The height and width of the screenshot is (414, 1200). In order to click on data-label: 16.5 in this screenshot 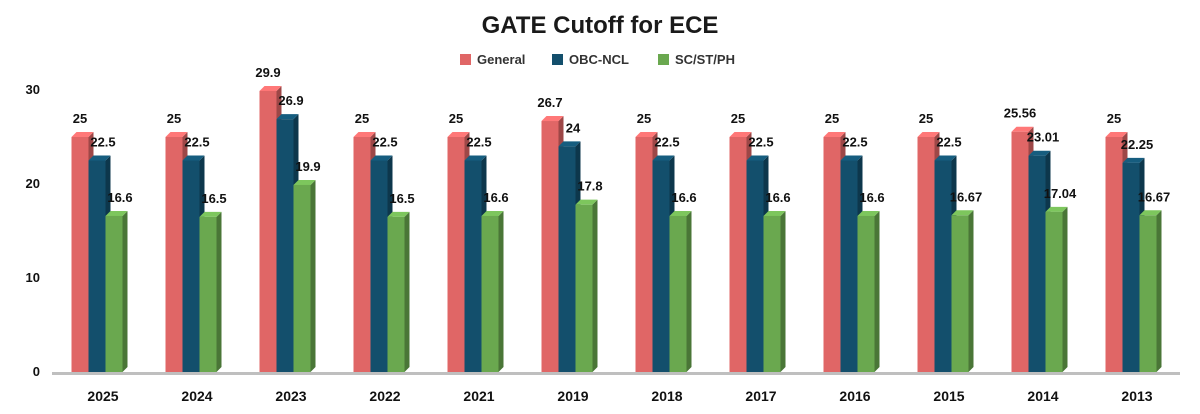, I will do `click(401, 198)`.